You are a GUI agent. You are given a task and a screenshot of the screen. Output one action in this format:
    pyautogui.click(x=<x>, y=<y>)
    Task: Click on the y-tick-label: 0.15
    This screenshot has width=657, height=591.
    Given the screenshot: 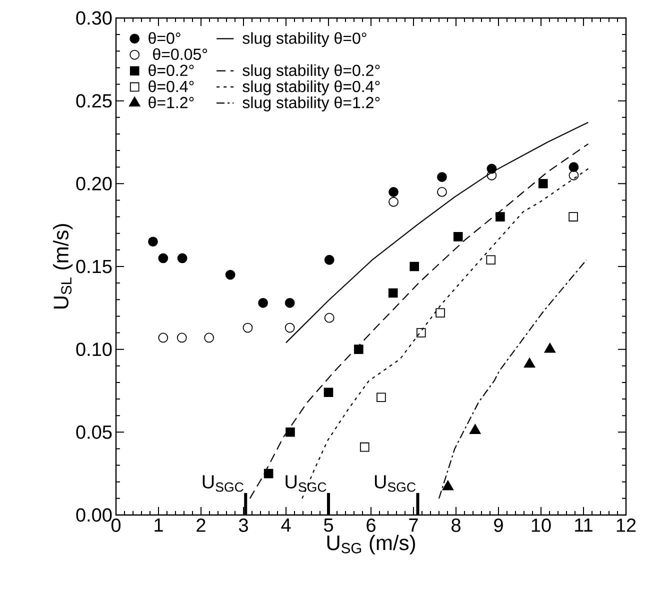 What is the action you would take?
    pyautogui.click(x=94, y=267)
    